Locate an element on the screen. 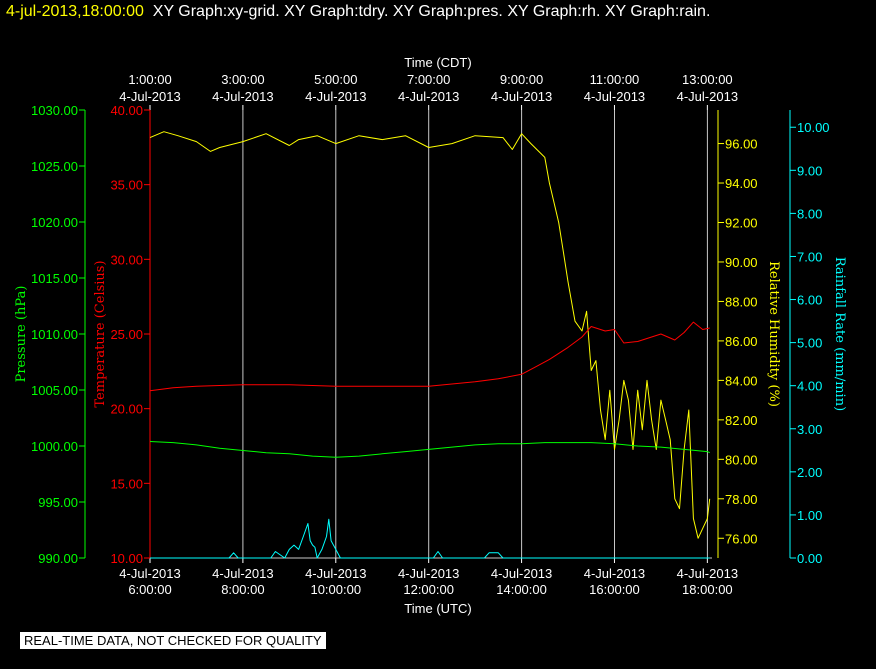 Image resolution: width=876 pixels, height=669 pixels. rain-tick-label: 2.00 is located at coordinates (809, 472).